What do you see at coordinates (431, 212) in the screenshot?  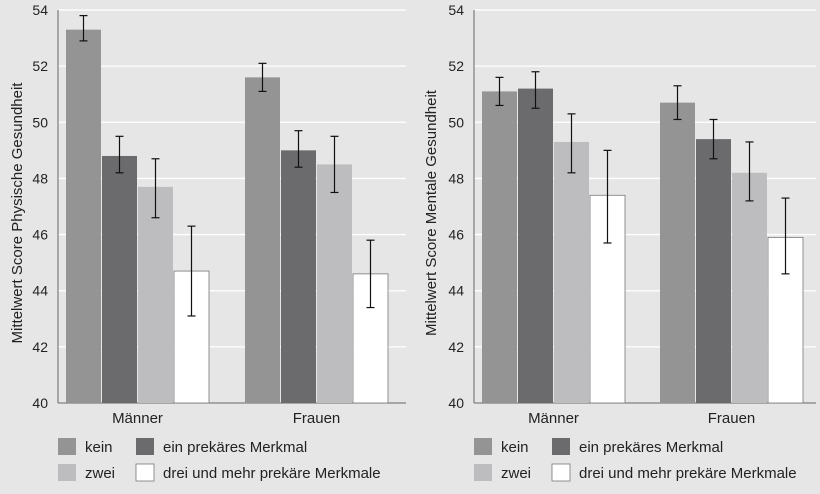 I see `y-axis-label: Mittelwert Score Mentale Gesundheit` at bounding box center [431, 212].